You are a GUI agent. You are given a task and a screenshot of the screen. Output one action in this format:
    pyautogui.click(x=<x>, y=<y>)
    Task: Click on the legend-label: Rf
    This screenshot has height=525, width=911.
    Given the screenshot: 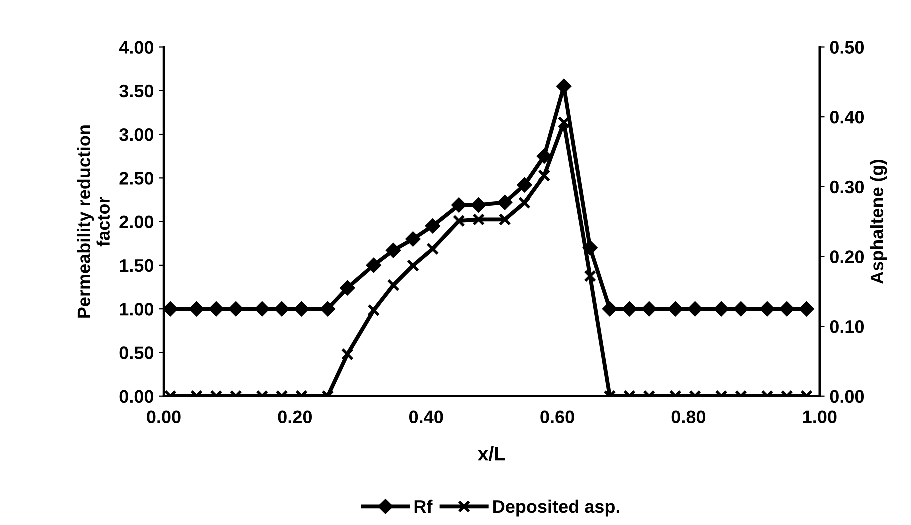 What is the action you would take?
    pyautogui.click(x=423, y=506)
    